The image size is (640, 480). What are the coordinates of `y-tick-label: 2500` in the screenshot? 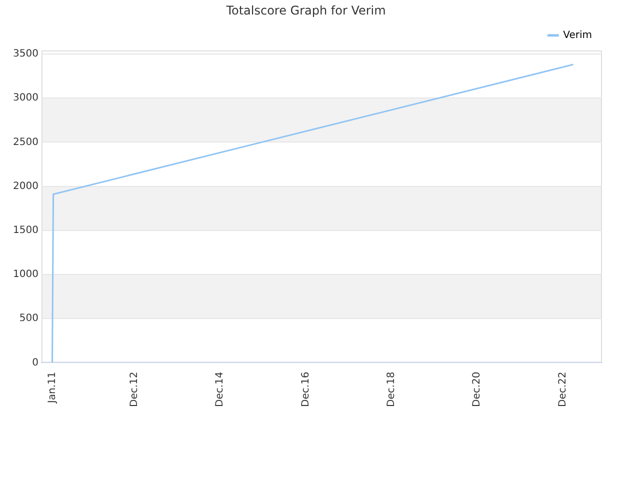 It's located at (25, 142).